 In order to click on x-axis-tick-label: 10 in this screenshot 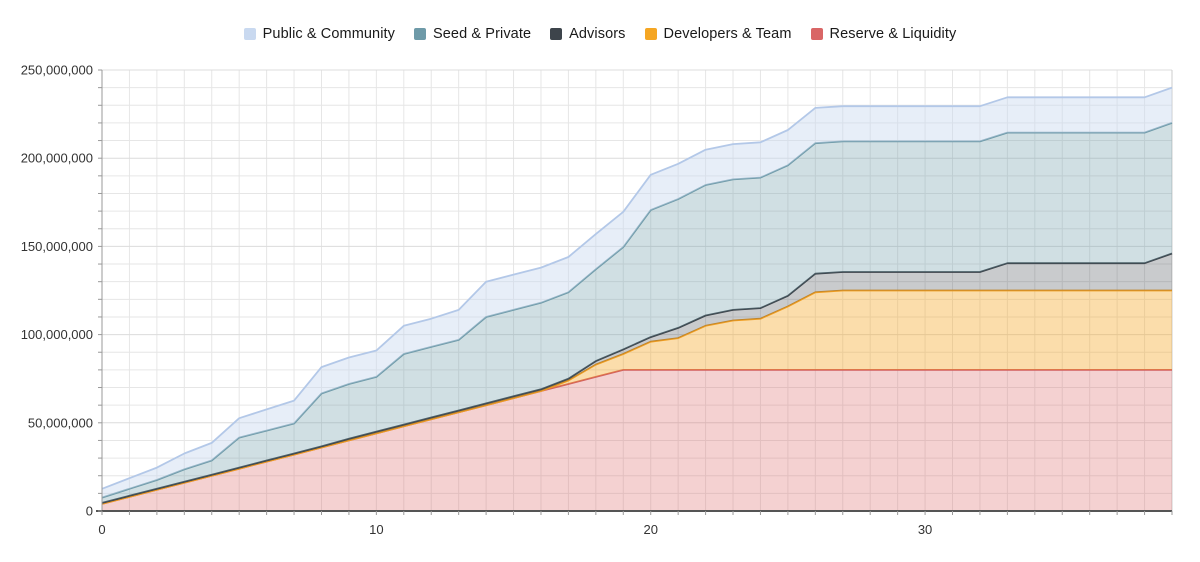, I will do `click(376, 529)`.